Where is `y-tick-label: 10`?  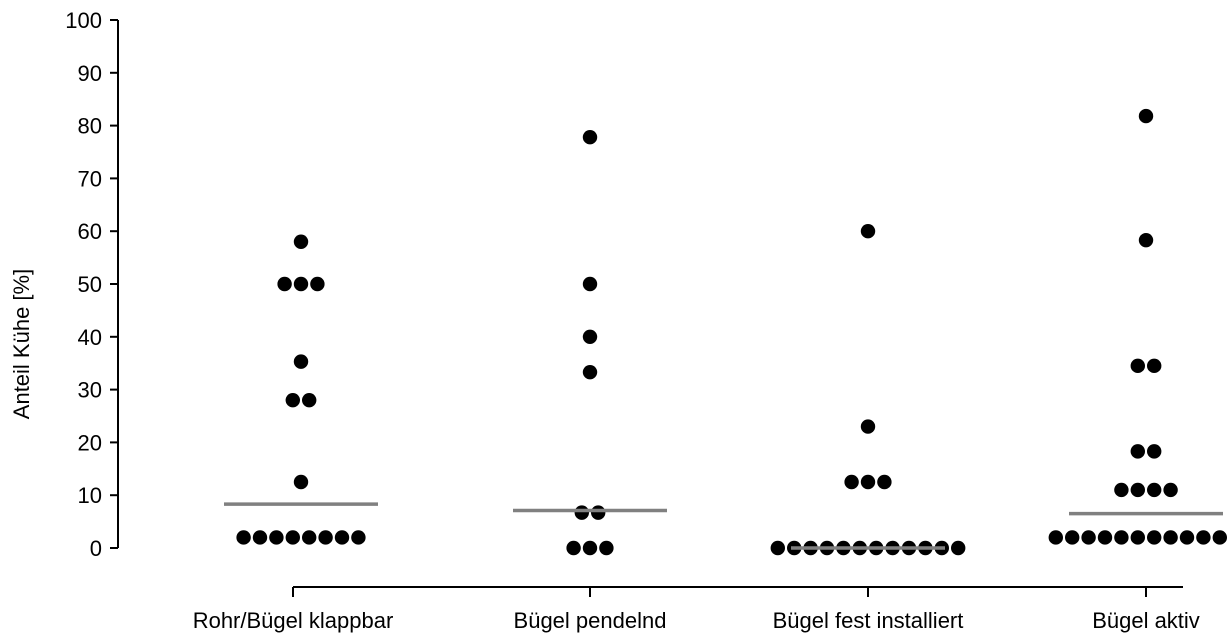
y-tick-label: 10 is located at coordinates (90, 495).